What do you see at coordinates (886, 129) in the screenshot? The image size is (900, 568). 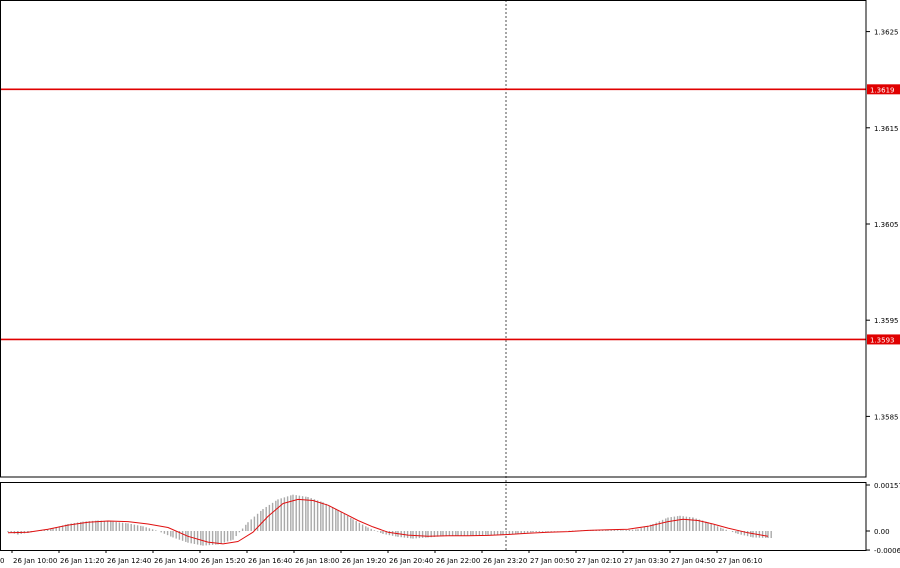 I see `y-axis-tick-label: 1.3615` at bounding box center [886, 129].